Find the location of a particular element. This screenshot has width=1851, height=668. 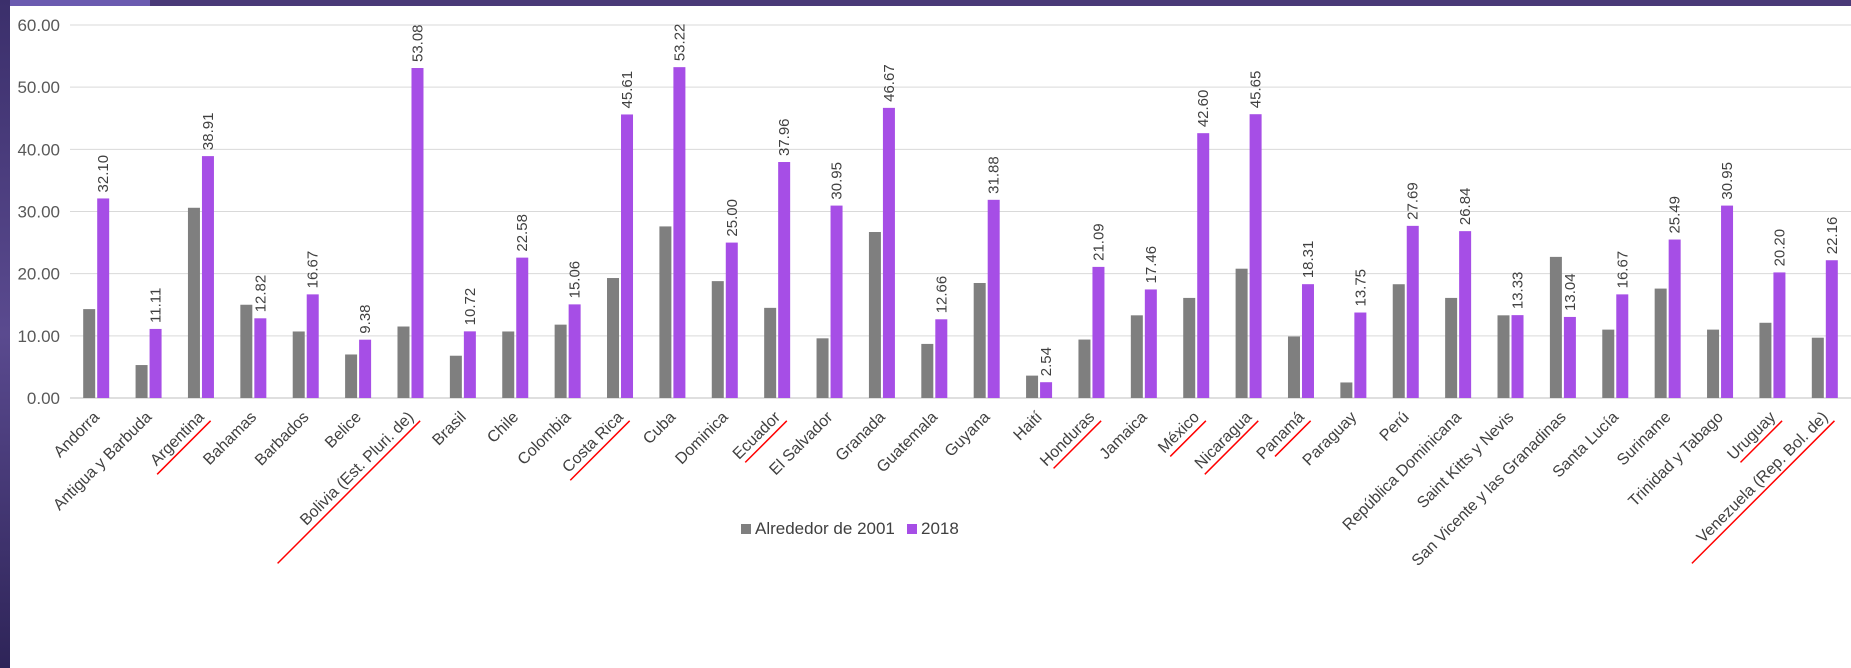

data-label: 15.06 is located at coordinates (575, 280).